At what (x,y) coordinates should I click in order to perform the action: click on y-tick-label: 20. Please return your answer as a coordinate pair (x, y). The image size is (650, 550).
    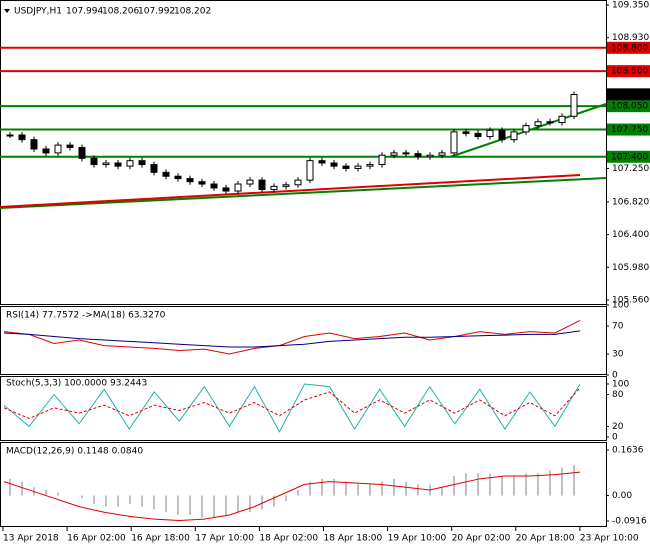
    Looking at the image, I should click on (618, 427).